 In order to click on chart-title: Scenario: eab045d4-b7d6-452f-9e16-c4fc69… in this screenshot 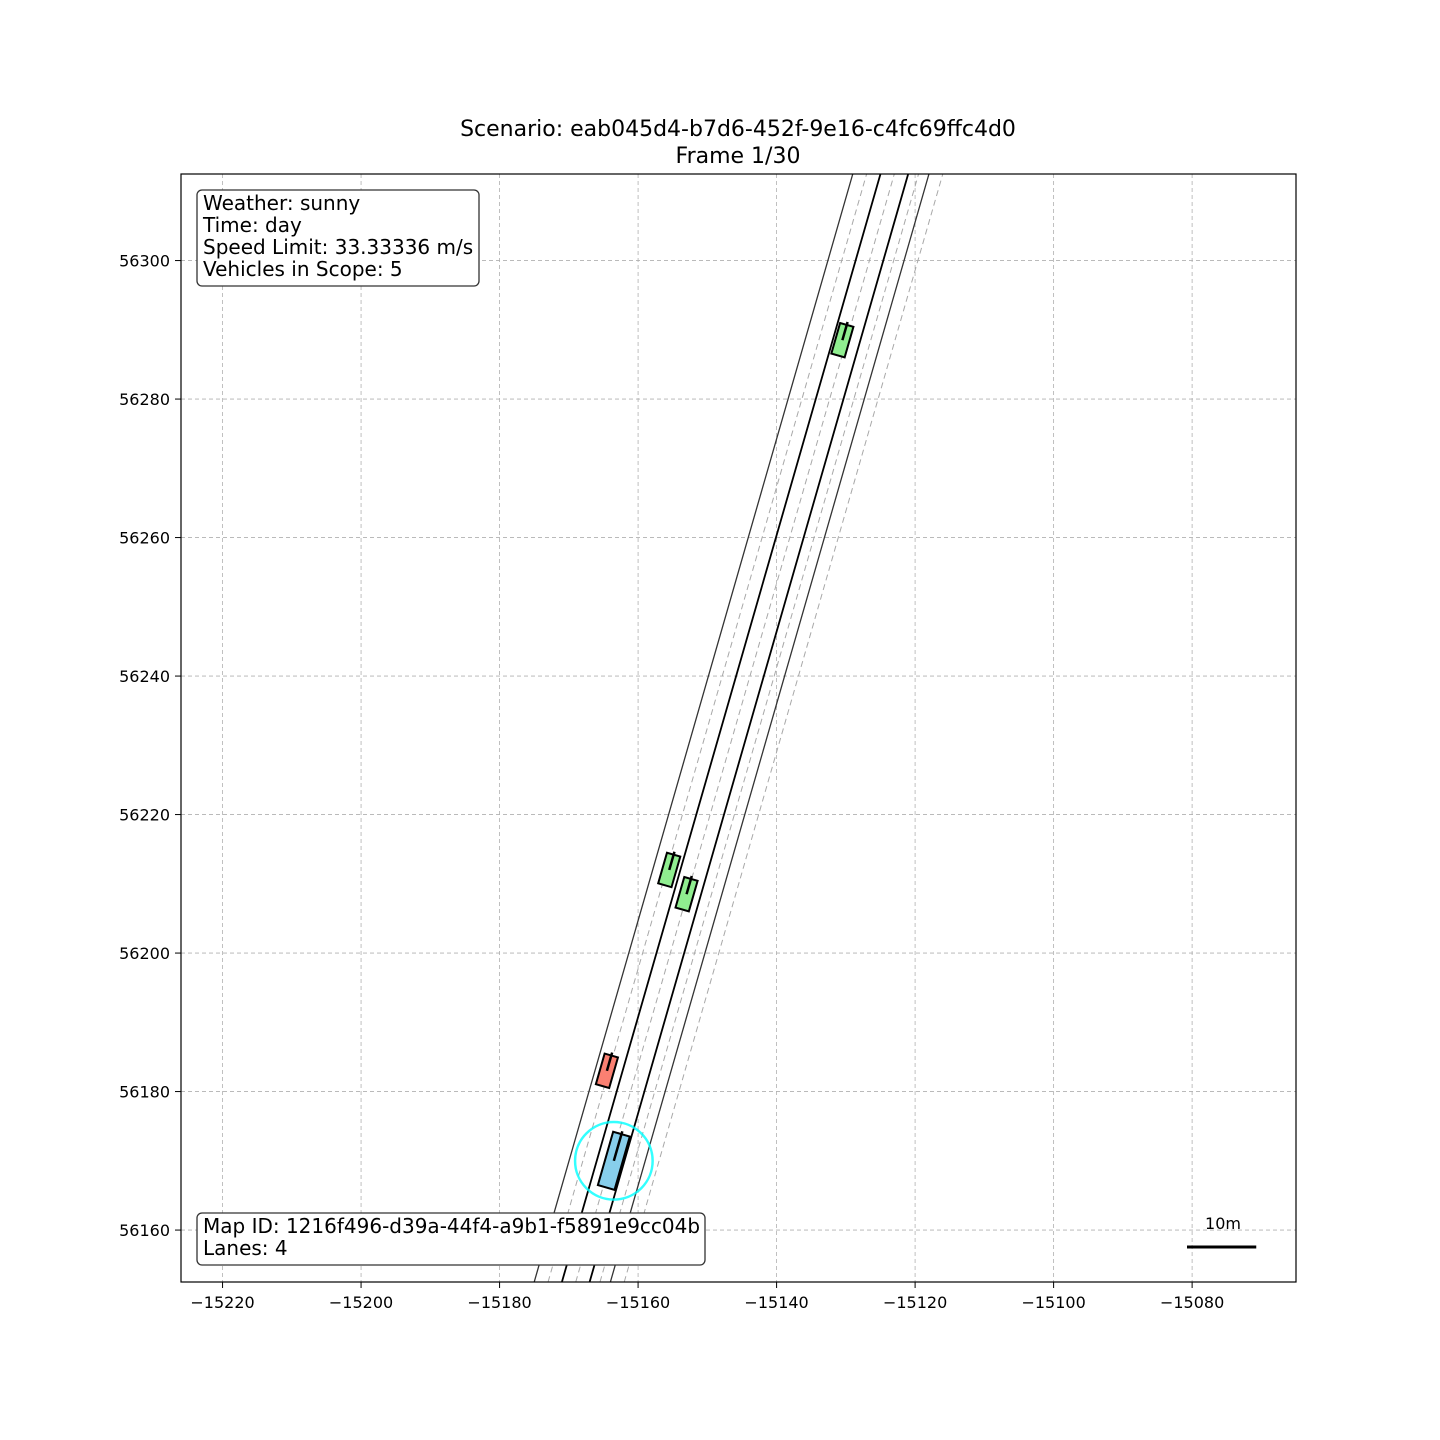, I will do `click(738, 129)`.